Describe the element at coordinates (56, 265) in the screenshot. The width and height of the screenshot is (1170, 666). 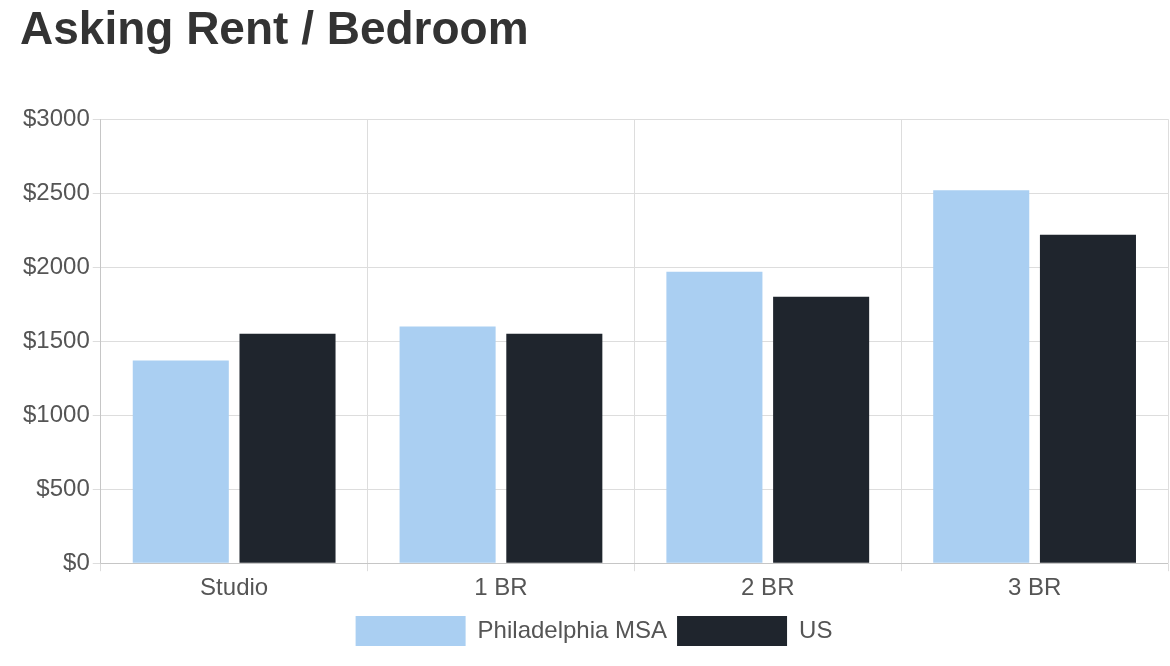
I see `y-tick-label: $2000` at that location.